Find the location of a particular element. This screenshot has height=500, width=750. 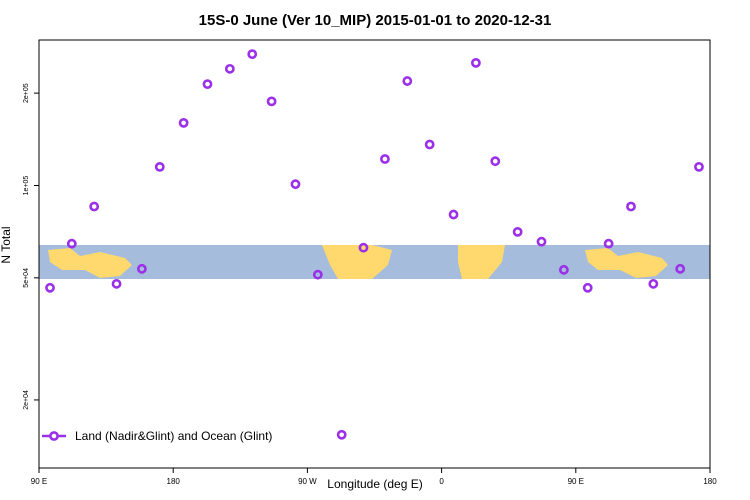

y-tick-label: 2e+05 is located at coordinates (26, 93).